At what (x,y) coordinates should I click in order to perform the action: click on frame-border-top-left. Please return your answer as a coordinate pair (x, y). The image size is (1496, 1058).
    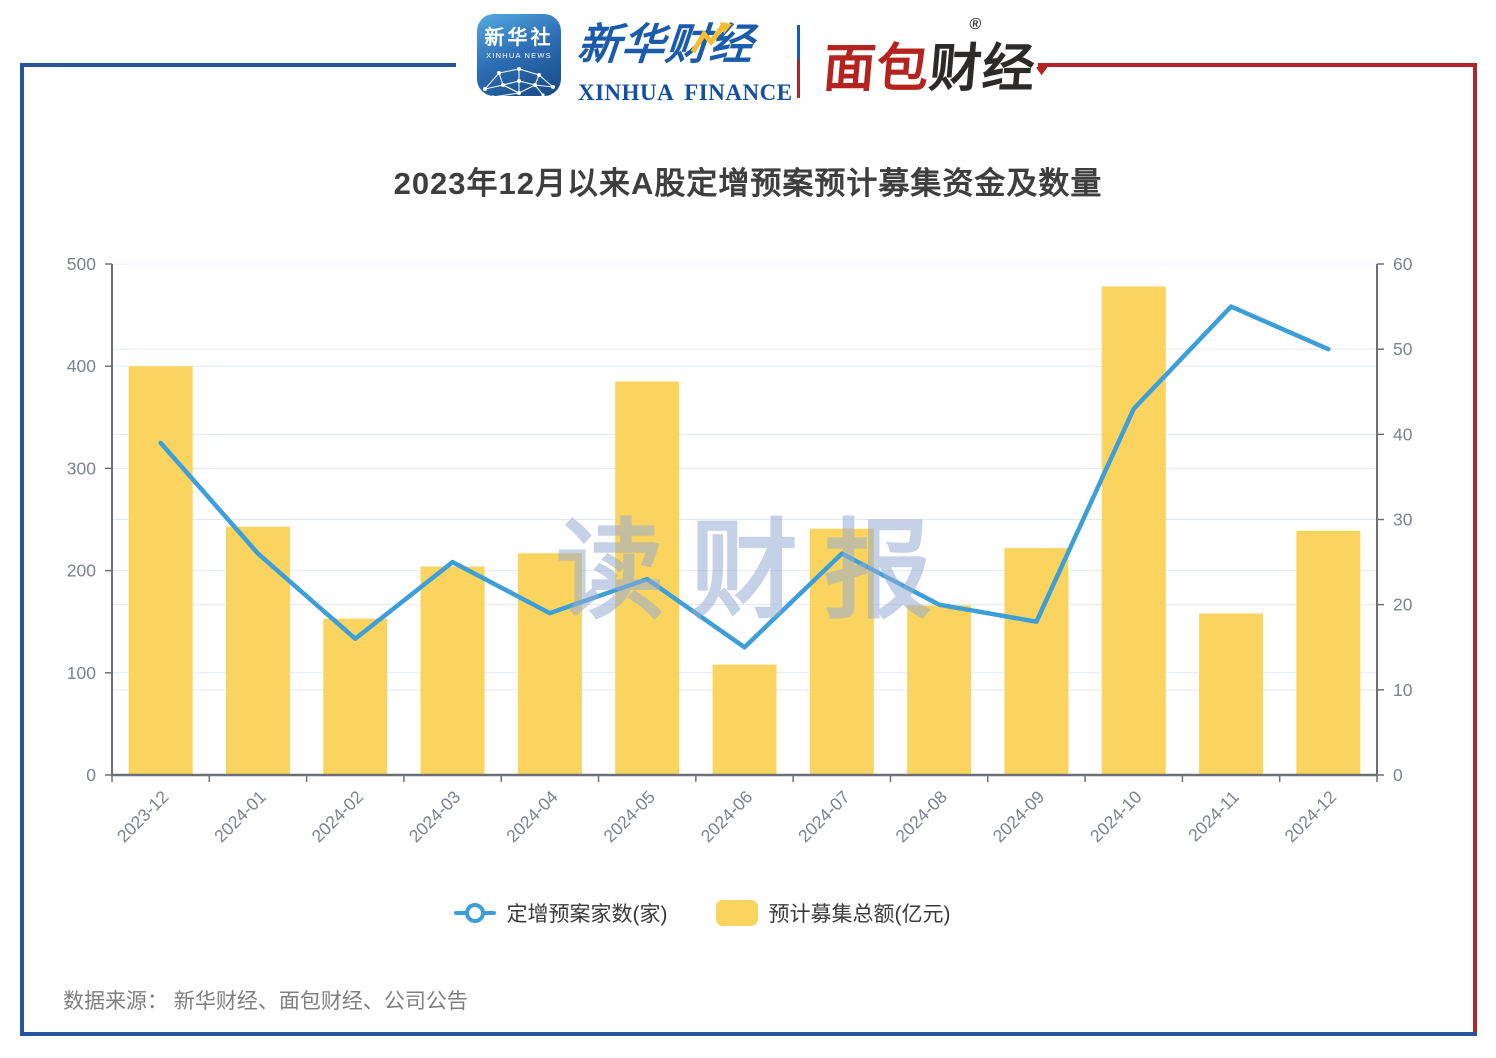
    Looking at the image, I should click on (238, 65).